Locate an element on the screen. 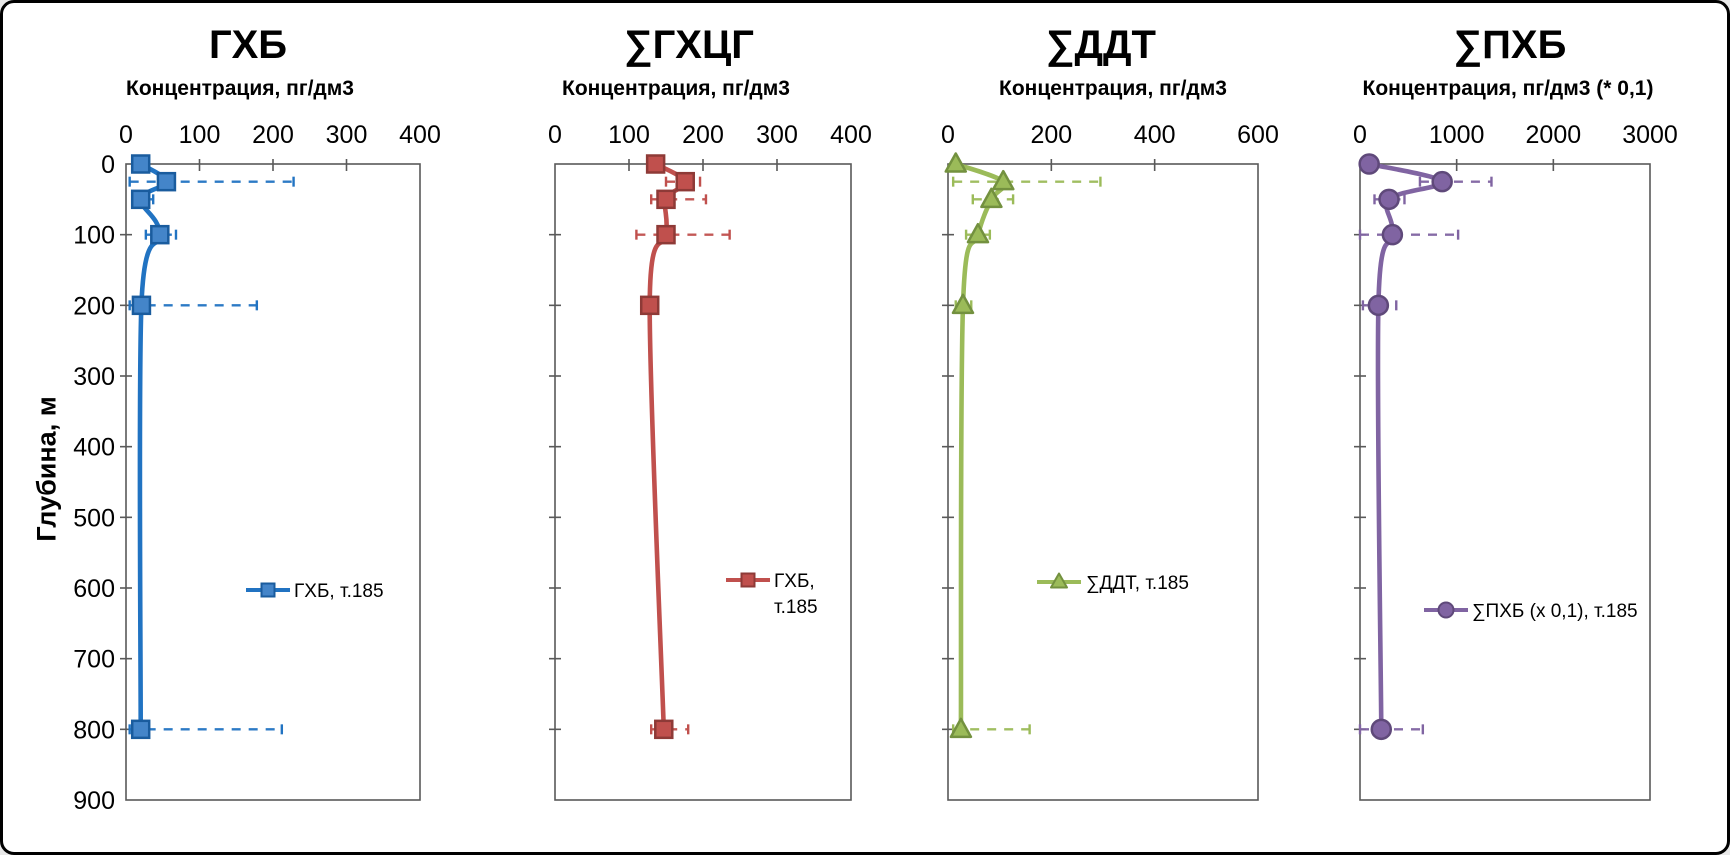 The image size is (1730, 855). x-tick-label: 3000 is located at coordinates (1650, 135).